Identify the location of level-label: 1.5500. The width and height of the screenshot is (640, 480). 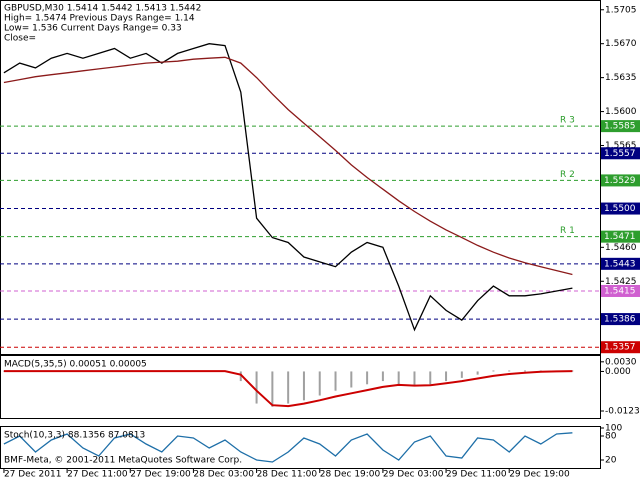
(620, 209).